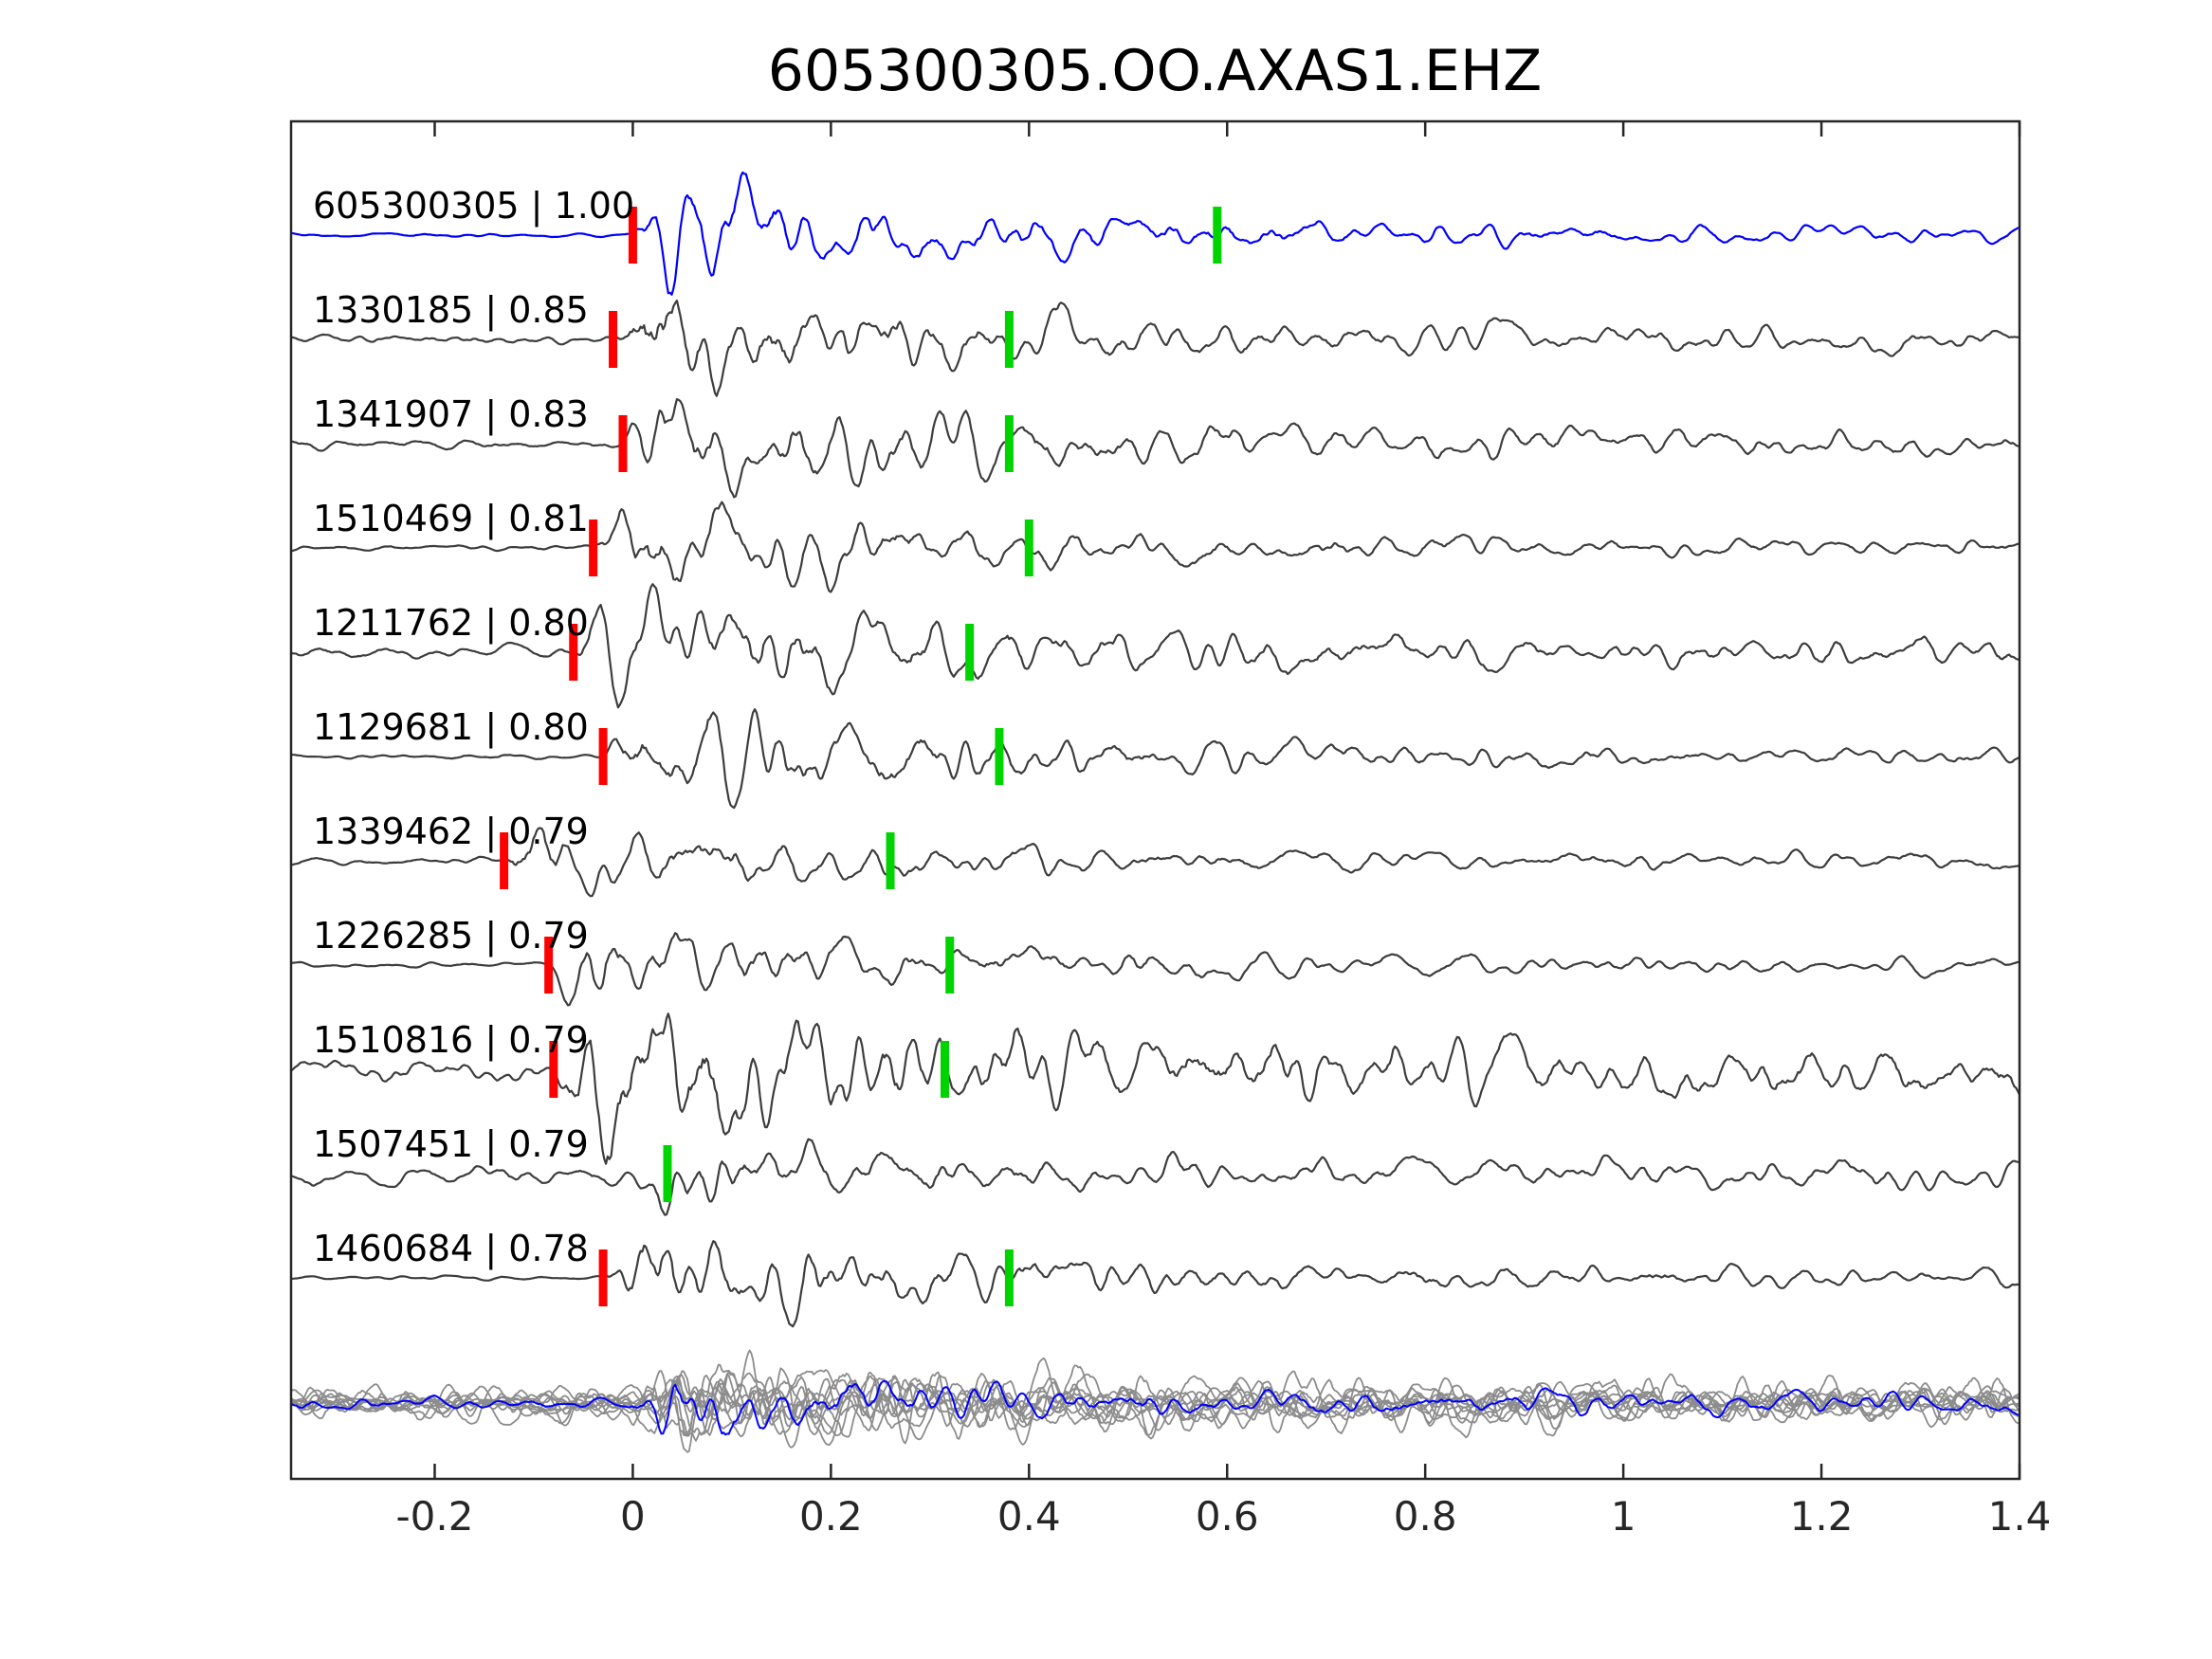 The image size is (2212, 1659). Describe the element at coordinates (1425, 1516) in the screenshot. I see `x-tick-label: 0.8` at that location.